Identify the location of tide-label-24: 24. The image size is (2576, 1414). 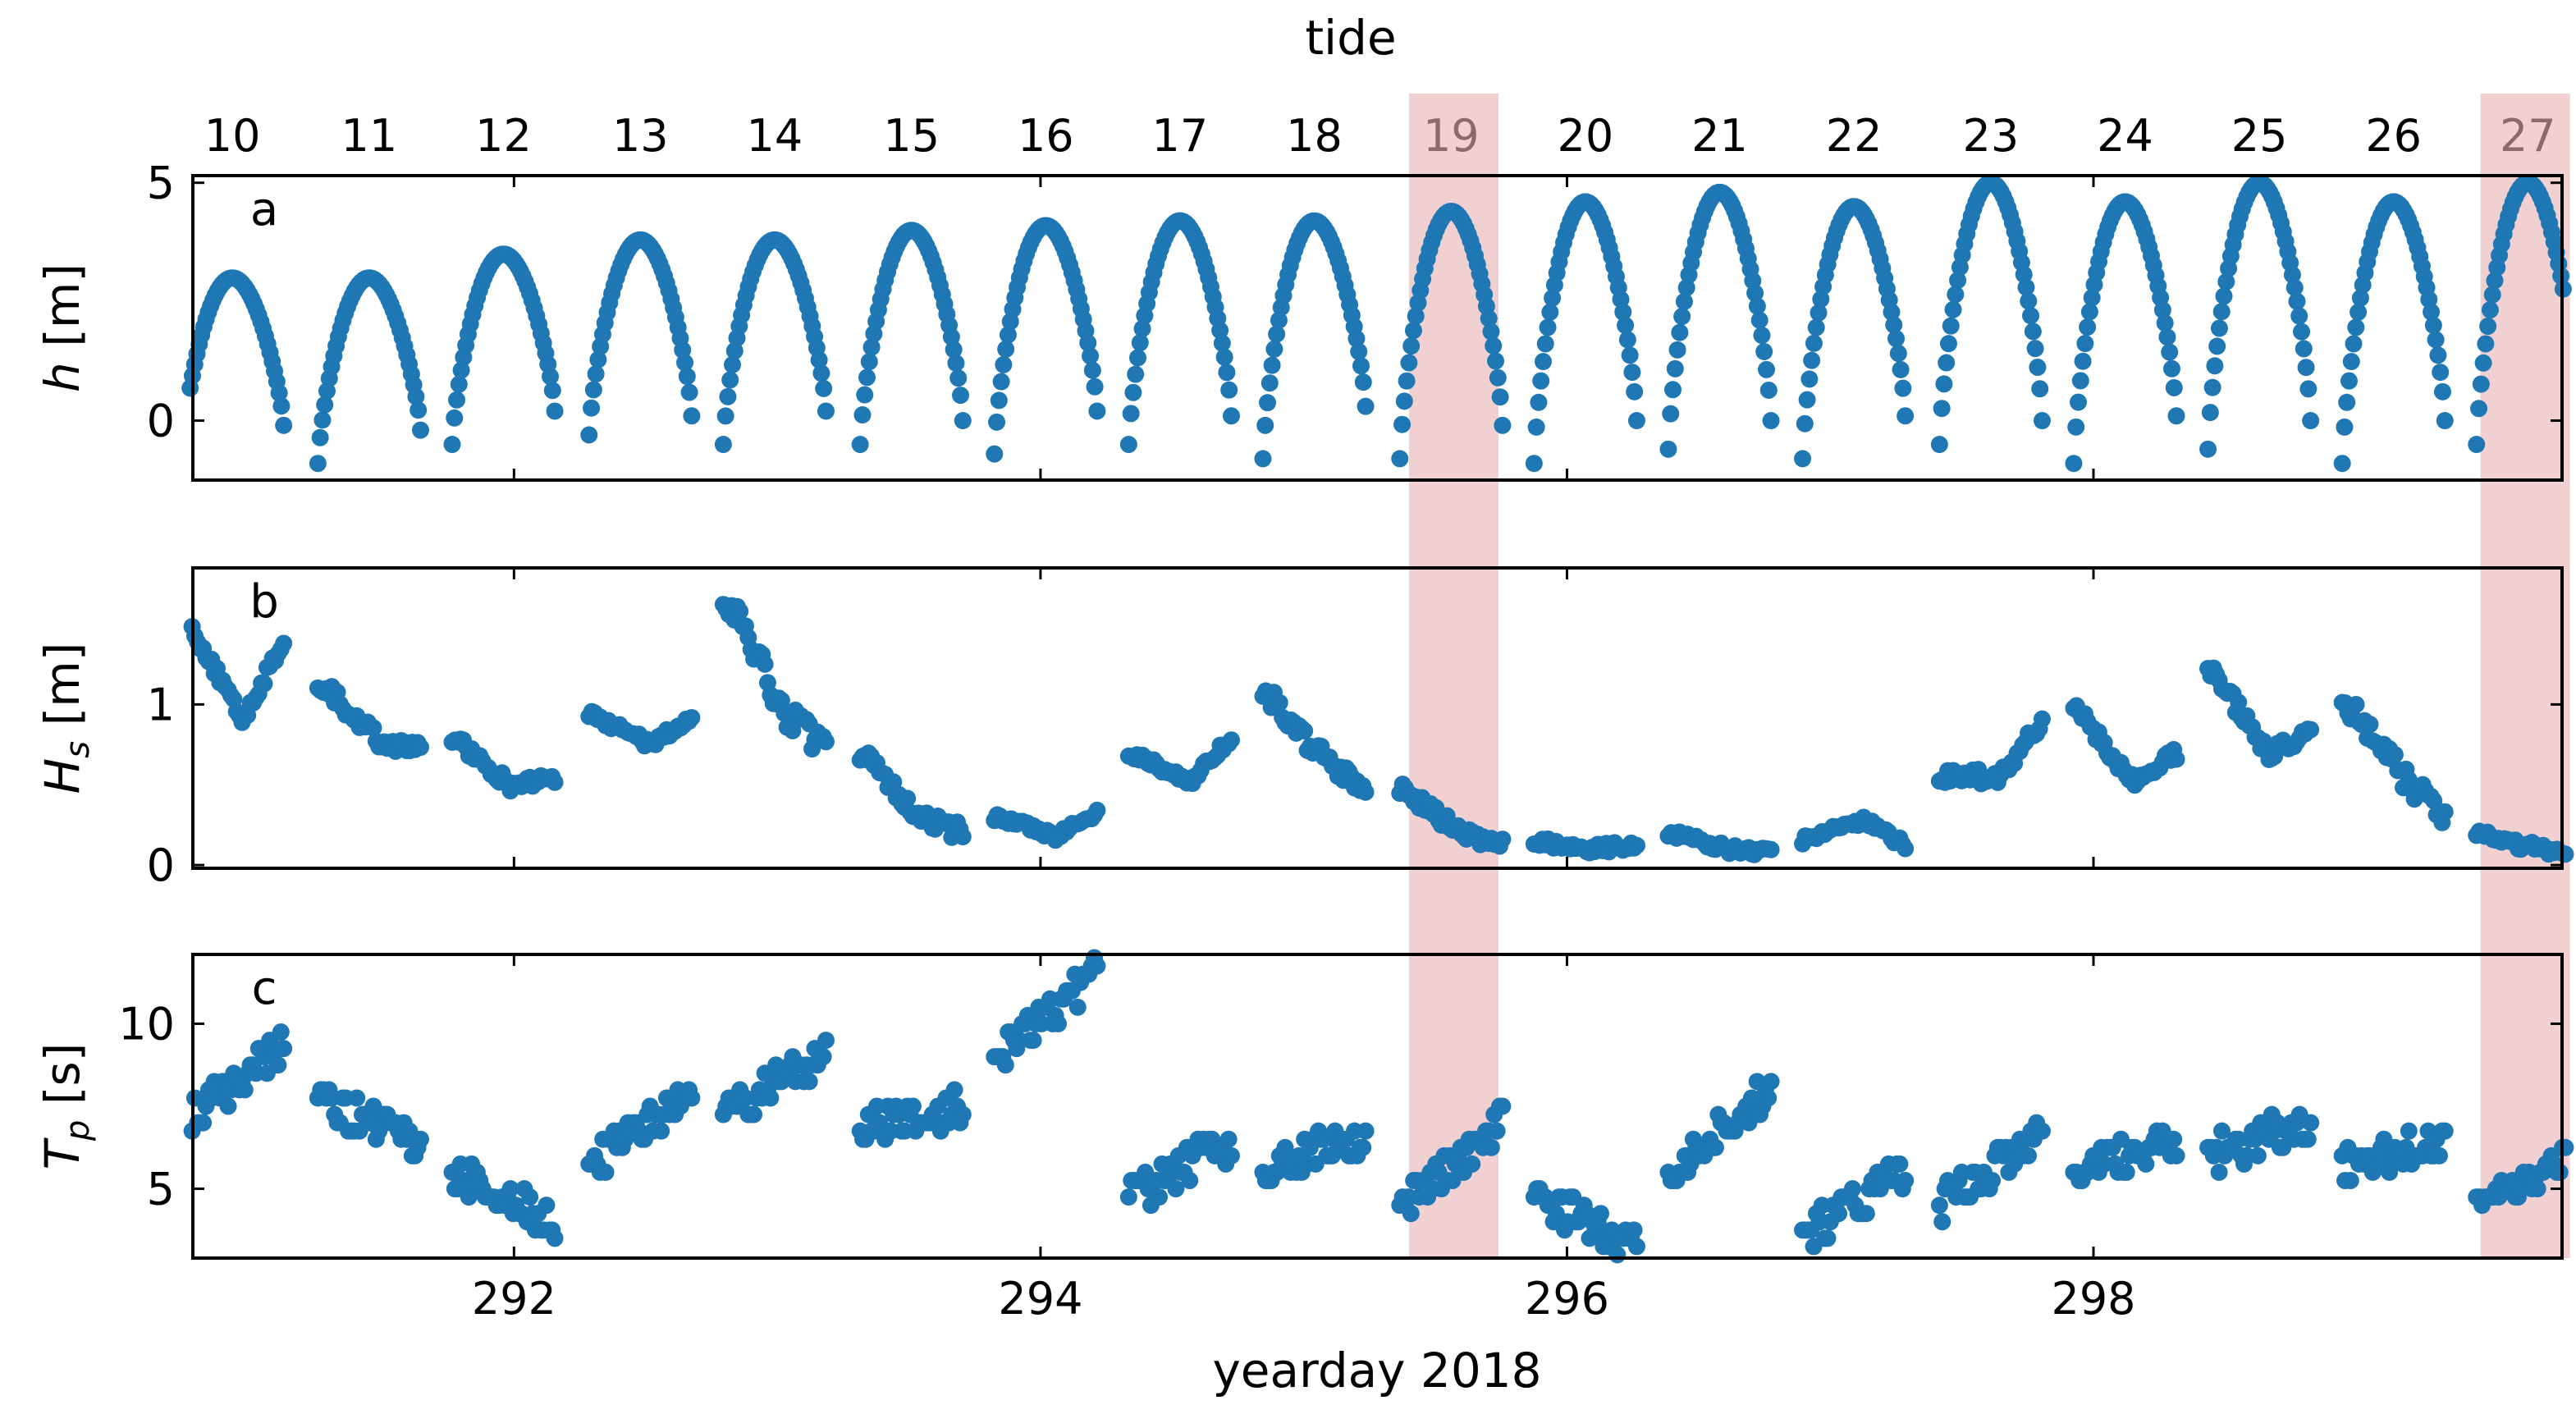
(2125, 136).